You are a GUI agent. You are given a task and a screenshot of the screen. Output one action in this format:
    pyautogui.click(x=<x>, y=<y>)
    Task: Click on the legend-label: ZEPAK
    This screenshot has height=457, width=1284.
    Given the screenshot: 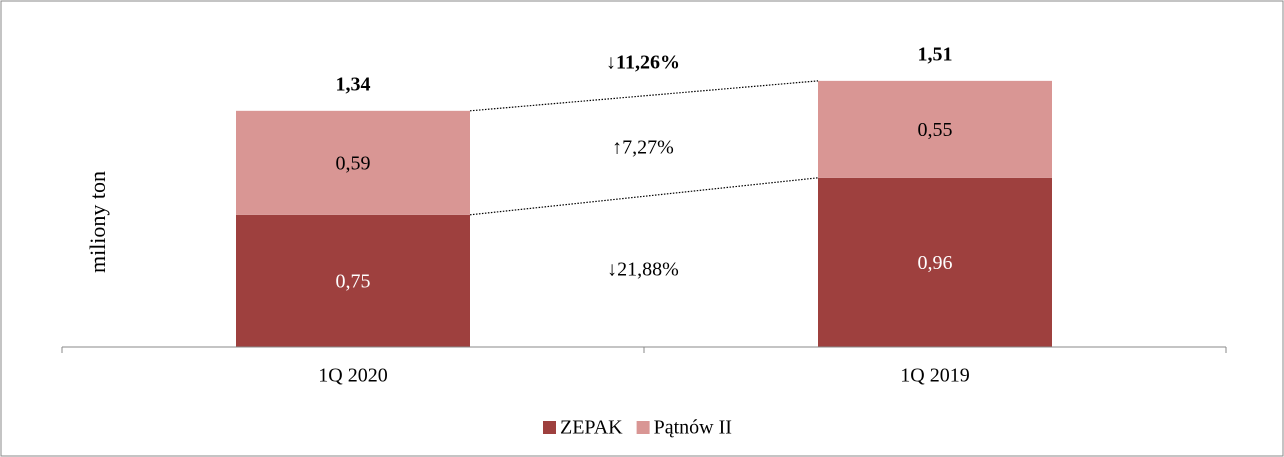 What is the action you would take?
    pyautogui.click(x=591, y=428)
    